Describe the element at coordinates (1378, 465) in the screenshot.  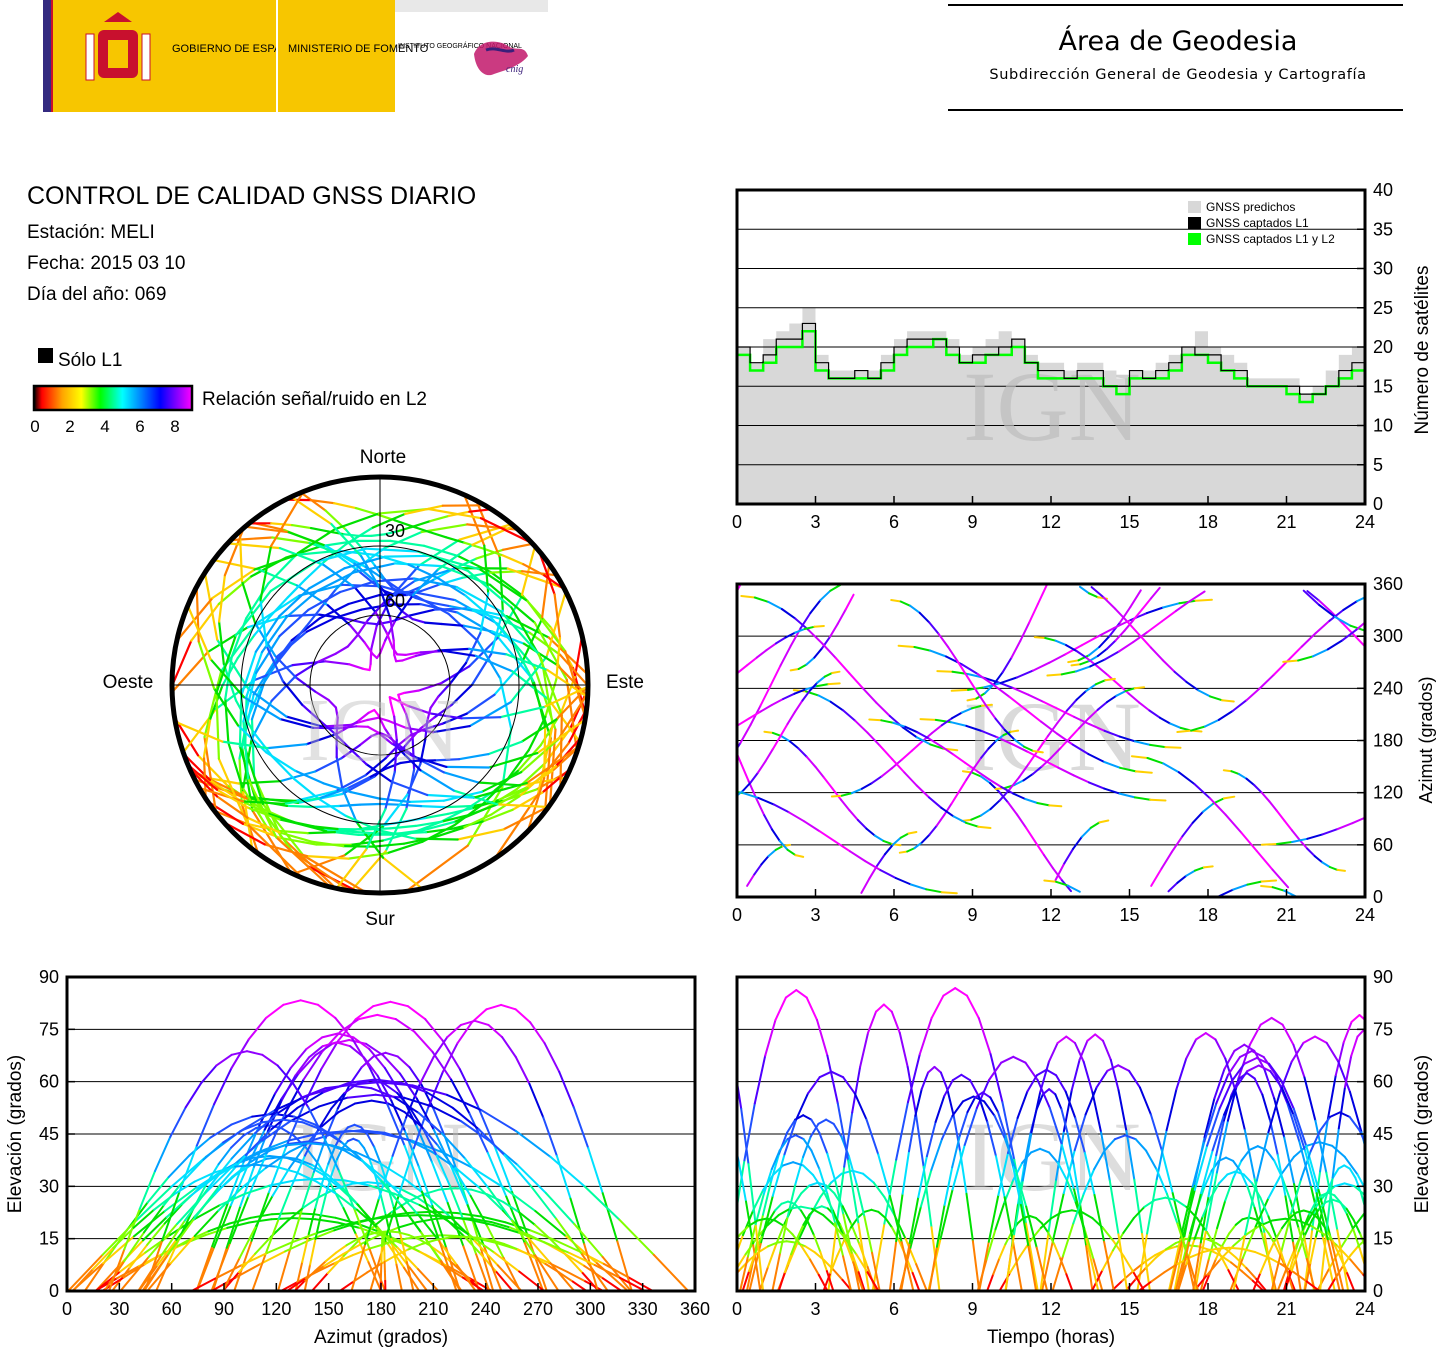
I see `ytick-label-5: 5` at that location.